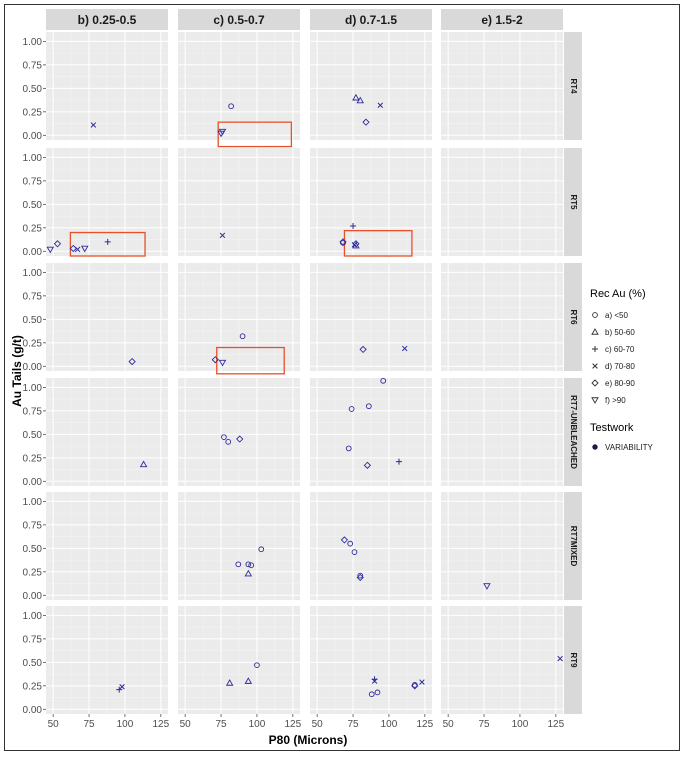 The width and height of the screenshot is (688, 759). I want to click on row-strip-label: RT7MIXED, so click(573, 546).